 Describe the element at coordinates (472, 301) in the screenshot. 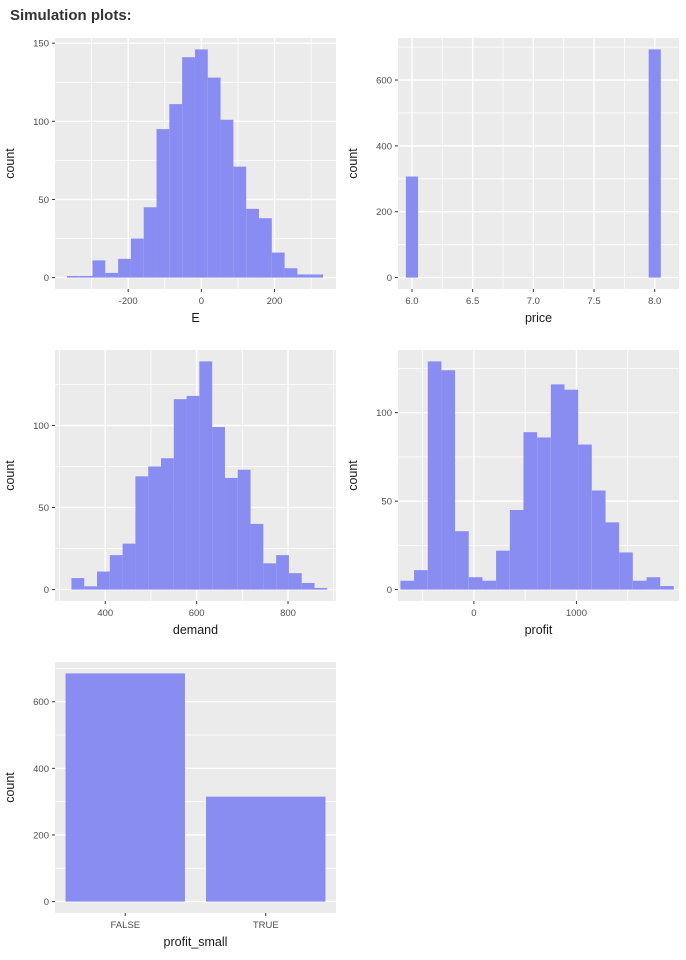

I see `x-tick-label: 6.5` at that location.